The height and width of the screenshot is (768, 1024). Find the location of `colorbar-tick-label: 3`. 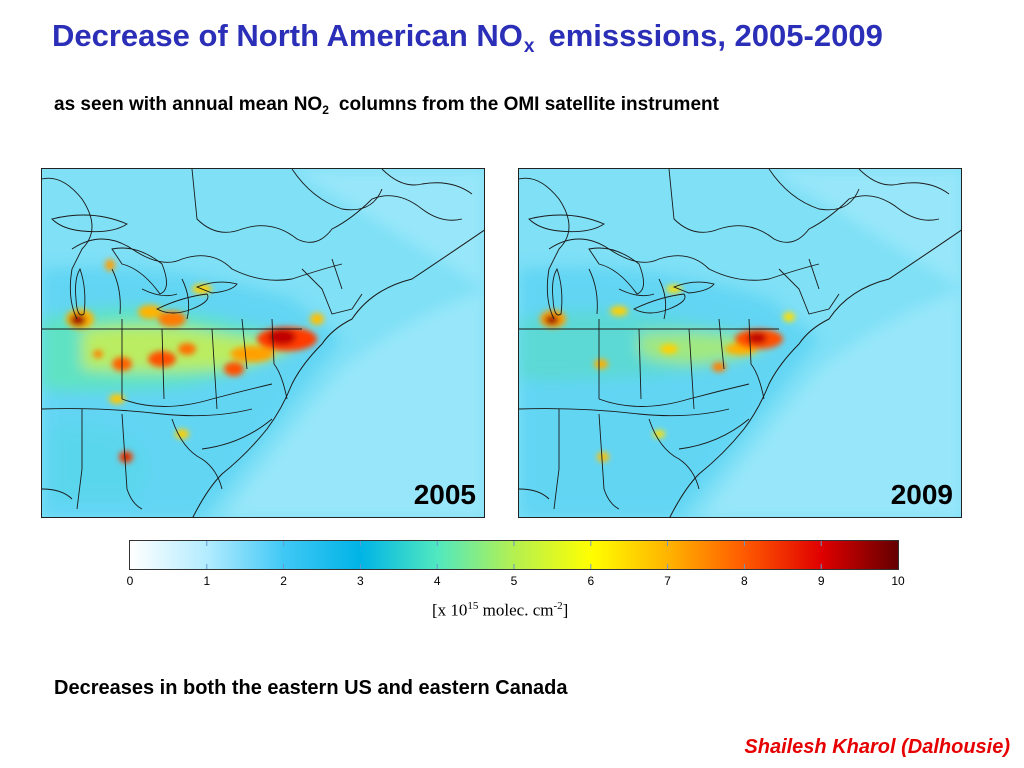

colorbar-tick-label: 3 is located at coordinates (360, 581).